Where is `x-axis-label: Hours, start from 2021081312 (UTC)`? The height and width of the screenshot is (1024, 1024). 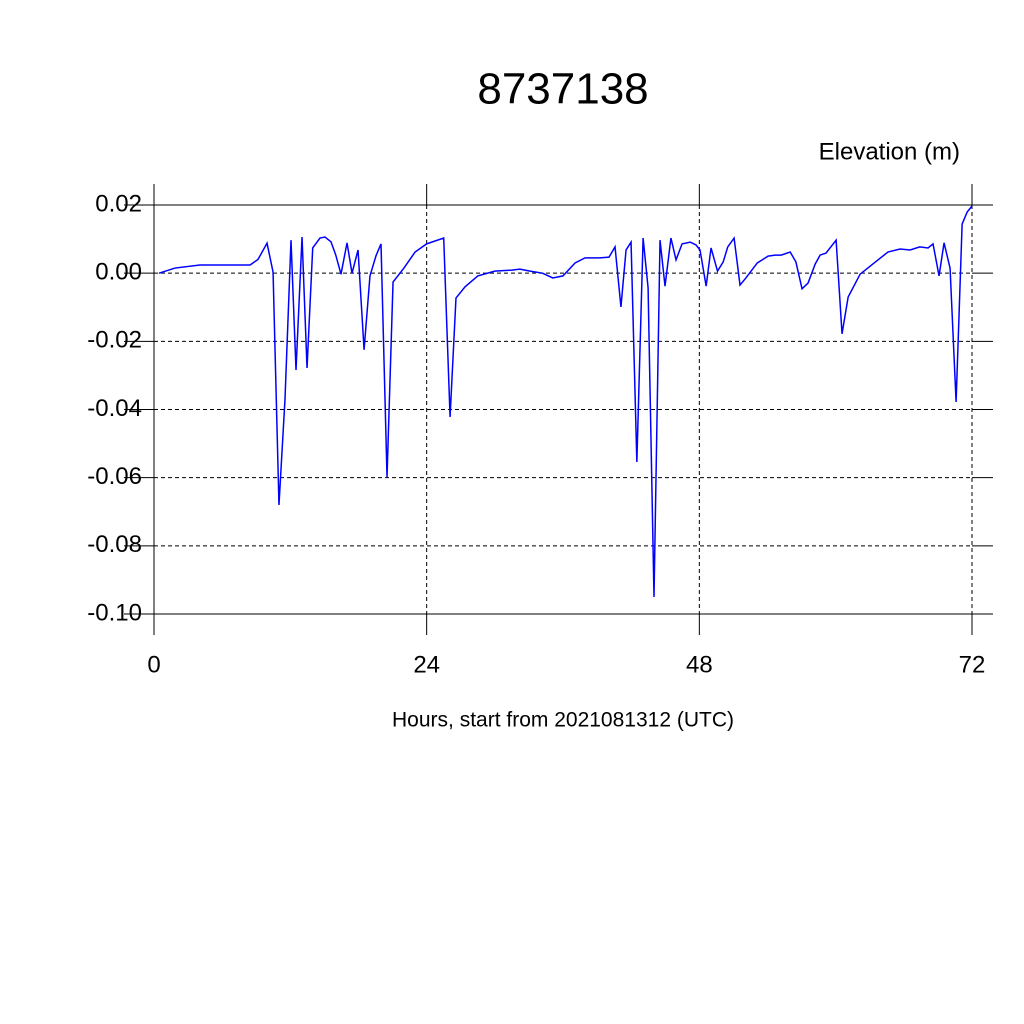 x-axis-label: Hours, start from 2021081312 (UTC) is located at coordinates (563, 720).